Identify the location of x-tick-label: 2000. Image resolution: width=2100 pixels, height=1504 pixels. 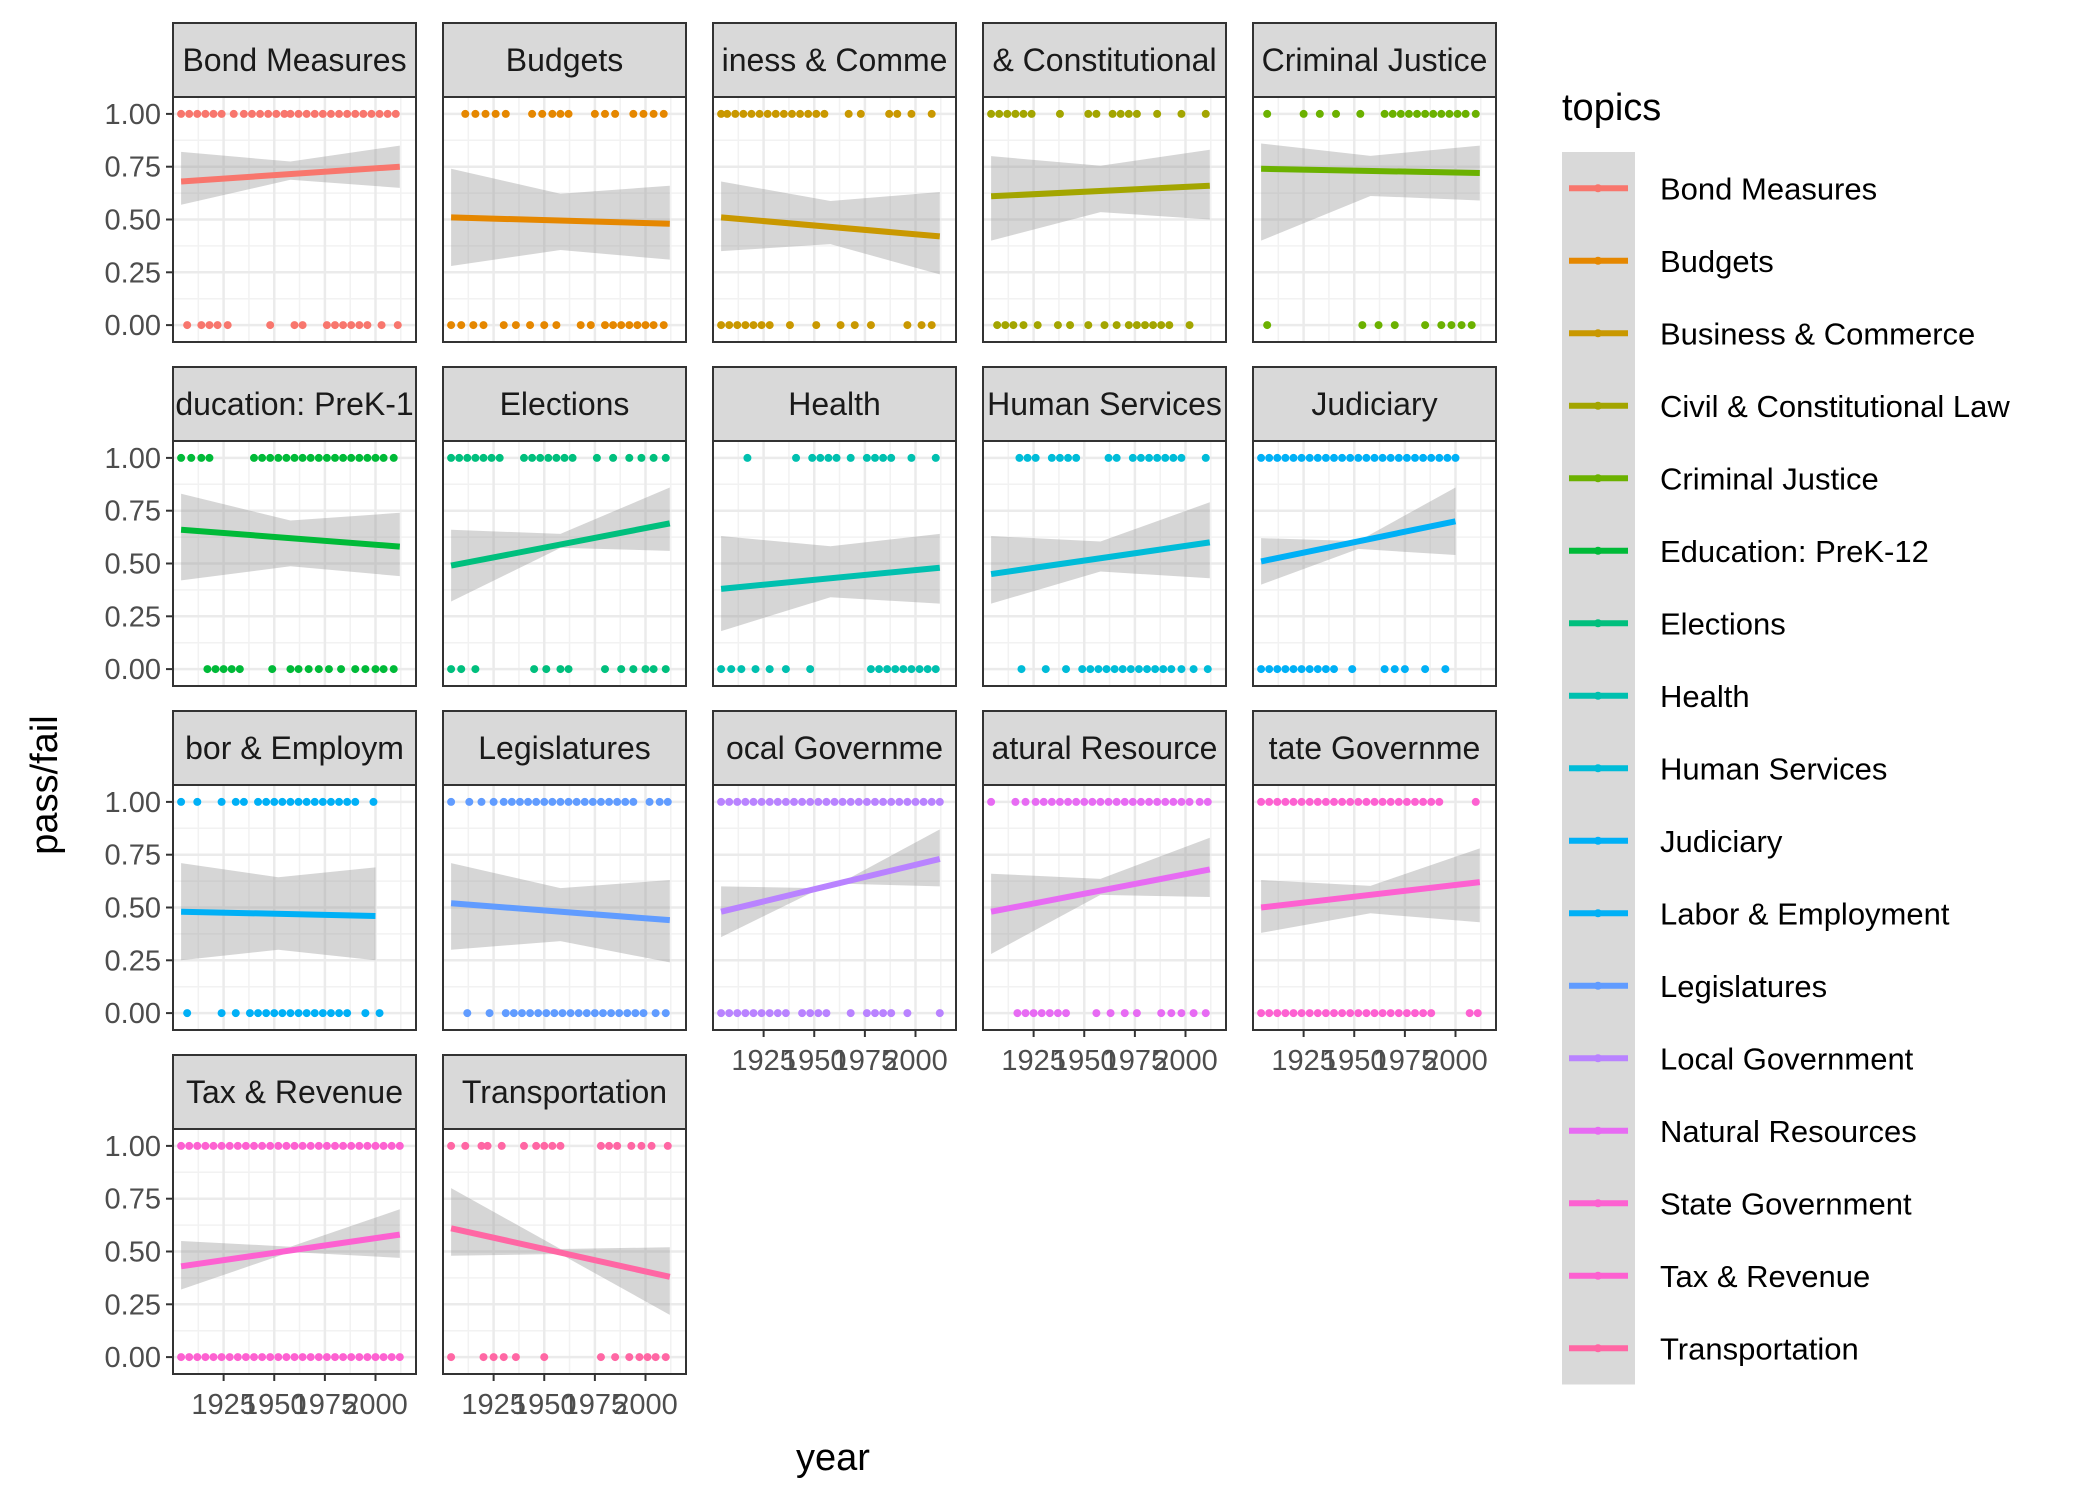
(915, 1061).